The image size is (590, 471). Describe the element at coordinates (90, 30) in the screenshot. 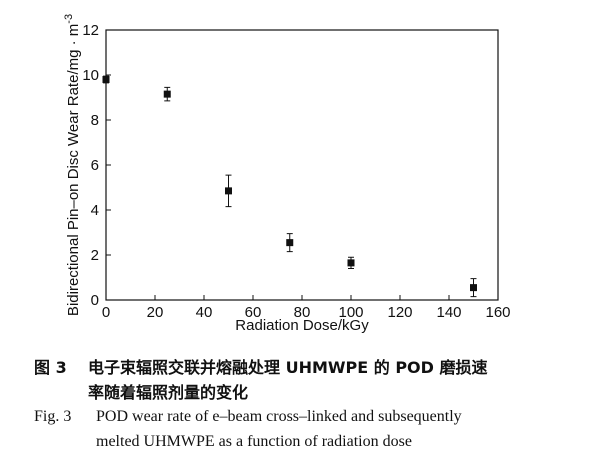

I see `y-tick-label: 12` at that location.